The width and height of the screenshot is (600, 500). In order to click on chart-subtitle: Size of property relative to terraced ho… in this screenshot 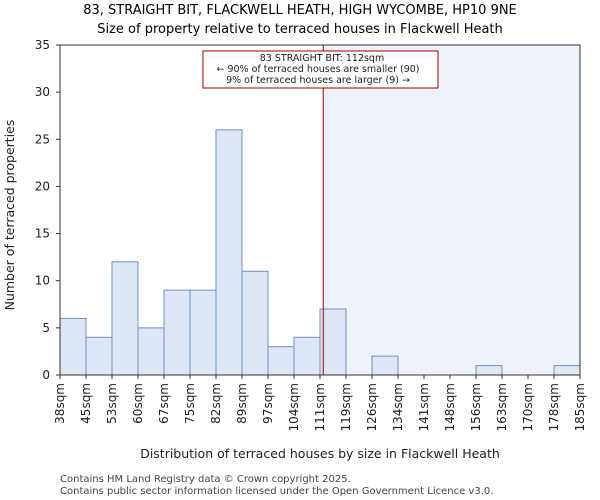, I will do `click(300, 29)`.